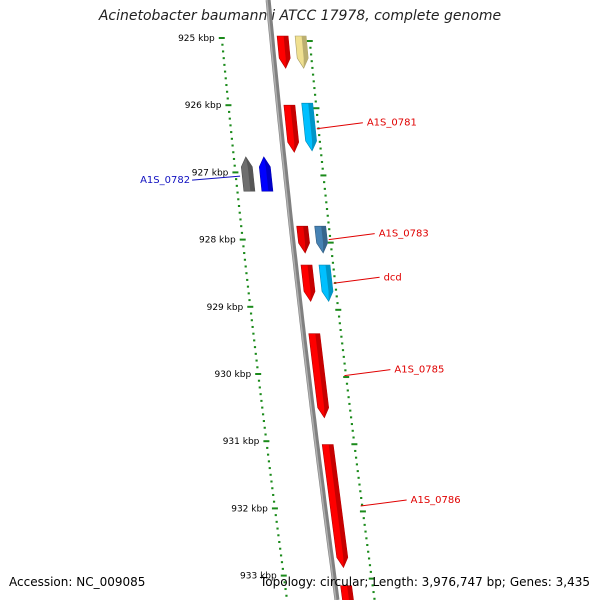 This screenshot has width=600, height=600. What do you see at coordinates (341, 320) in the screenshot?
I see `forward-strand-ticks` at bounding box center [341, 320].